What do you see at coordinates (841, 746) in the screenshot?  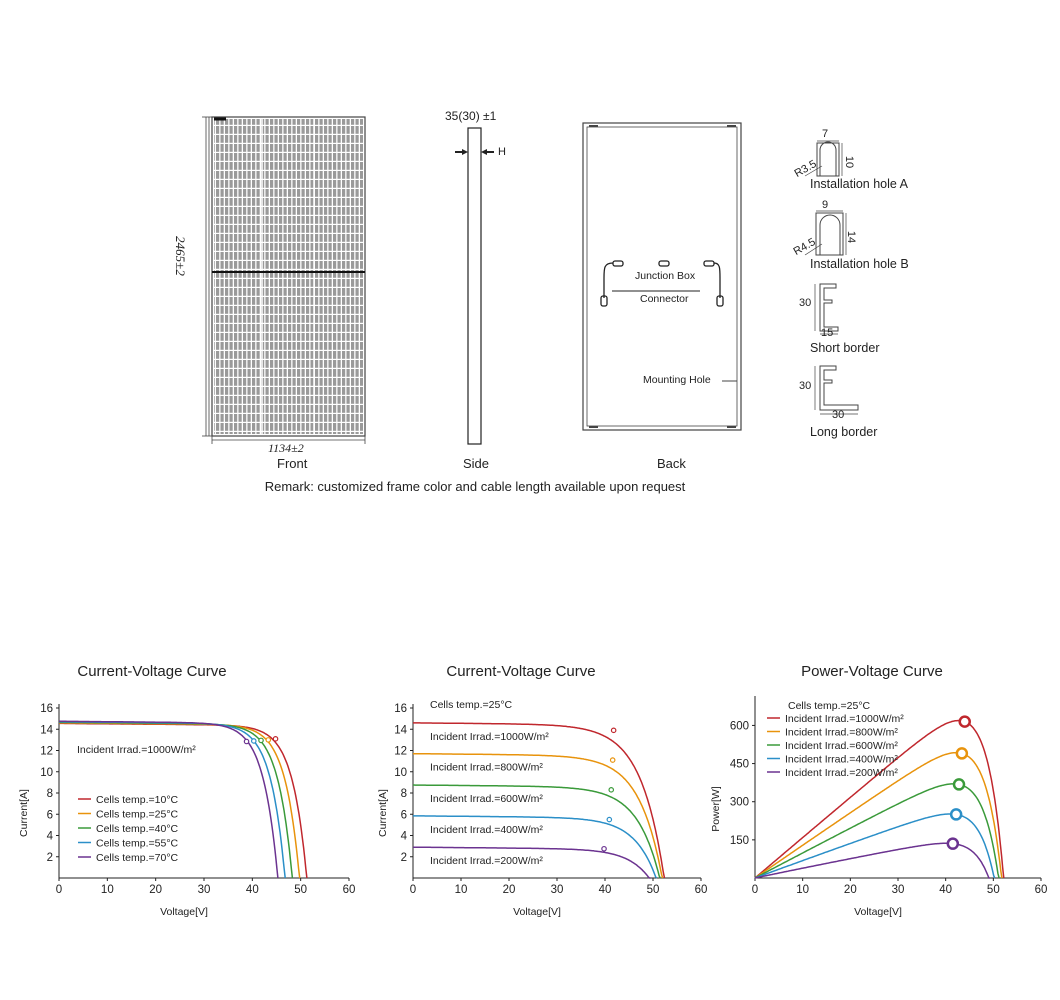 I see `legend-label: Incident Irrad.=600W/m²` at bounding box center [841, 746].